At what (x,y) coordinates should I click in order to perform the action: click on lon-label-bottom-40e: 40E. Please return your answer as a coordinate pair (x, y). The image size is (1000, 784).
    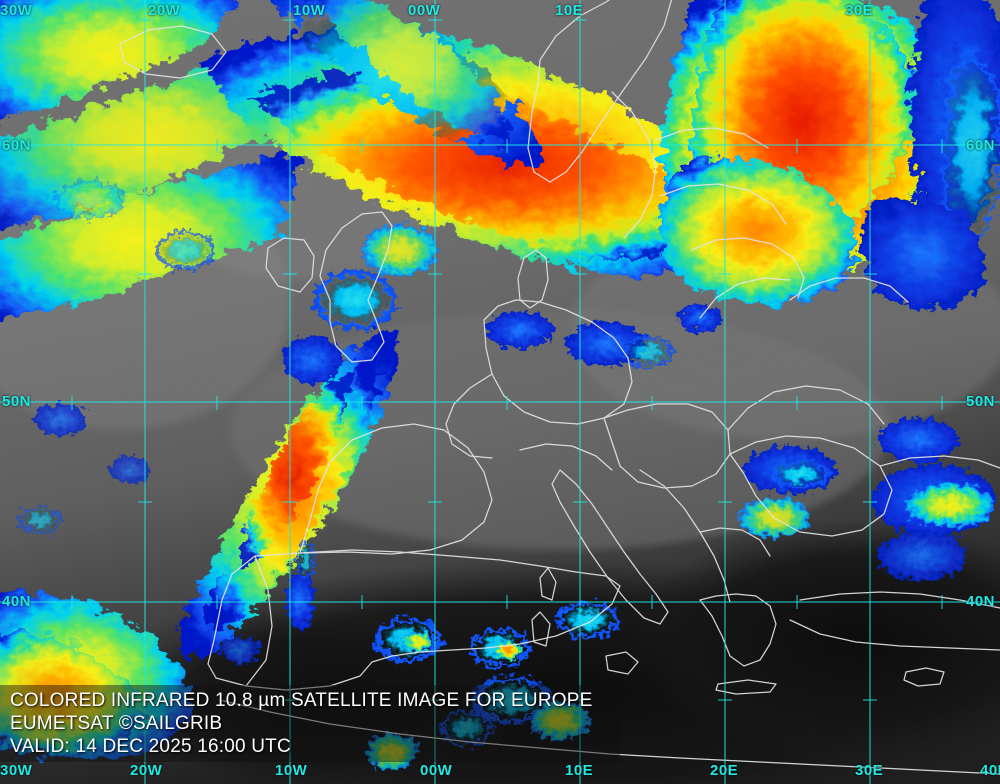
    Looking at the image, I should click on (990, 770).